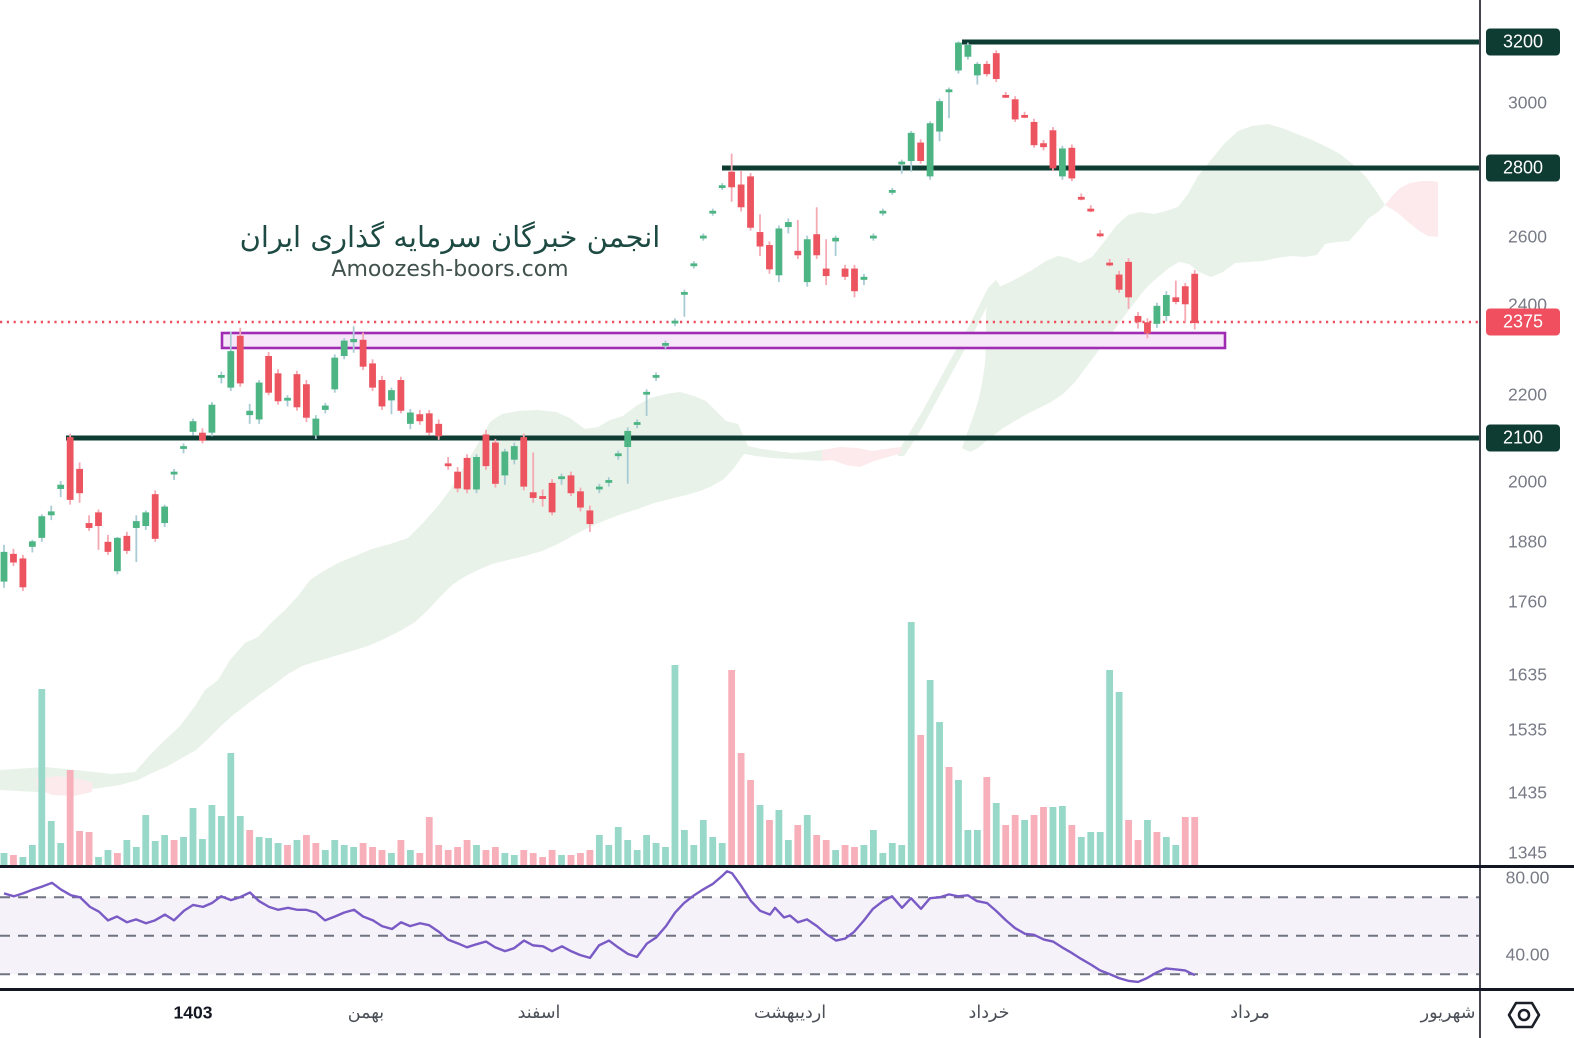 The height and width of the screenshot is (1038, 1574). Describe the element at coordinates (1523, 168) in the screenshot. I see `price-line-badge: 2800` at that location.